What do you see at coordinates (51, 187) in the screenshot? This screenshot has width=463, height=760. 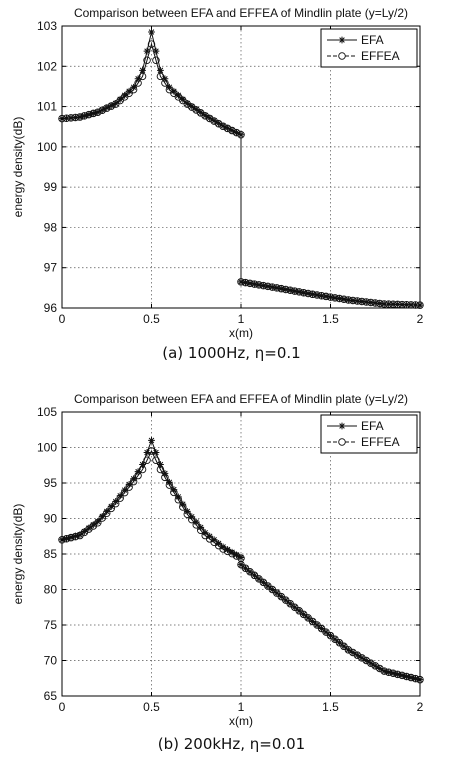 I see `y-tick-label: 99` at bounding box center [51, 187].